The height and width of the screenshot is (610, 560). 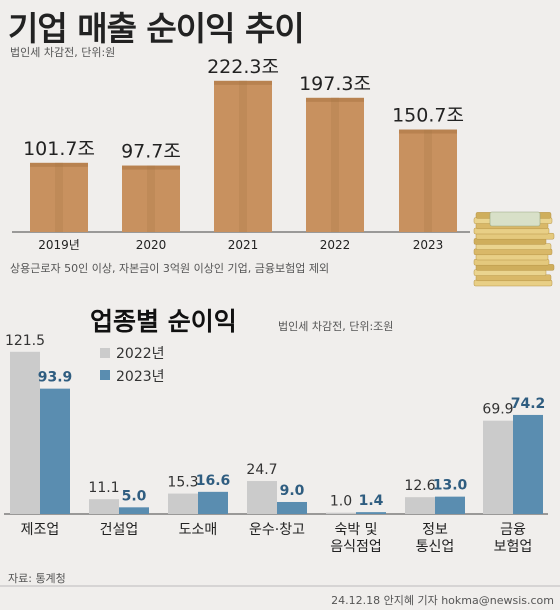 What do you see at coordinates (513, 547) in the screenshot?
I see `industry-label-6-1: 보험업` at bounding box center [513, 547].